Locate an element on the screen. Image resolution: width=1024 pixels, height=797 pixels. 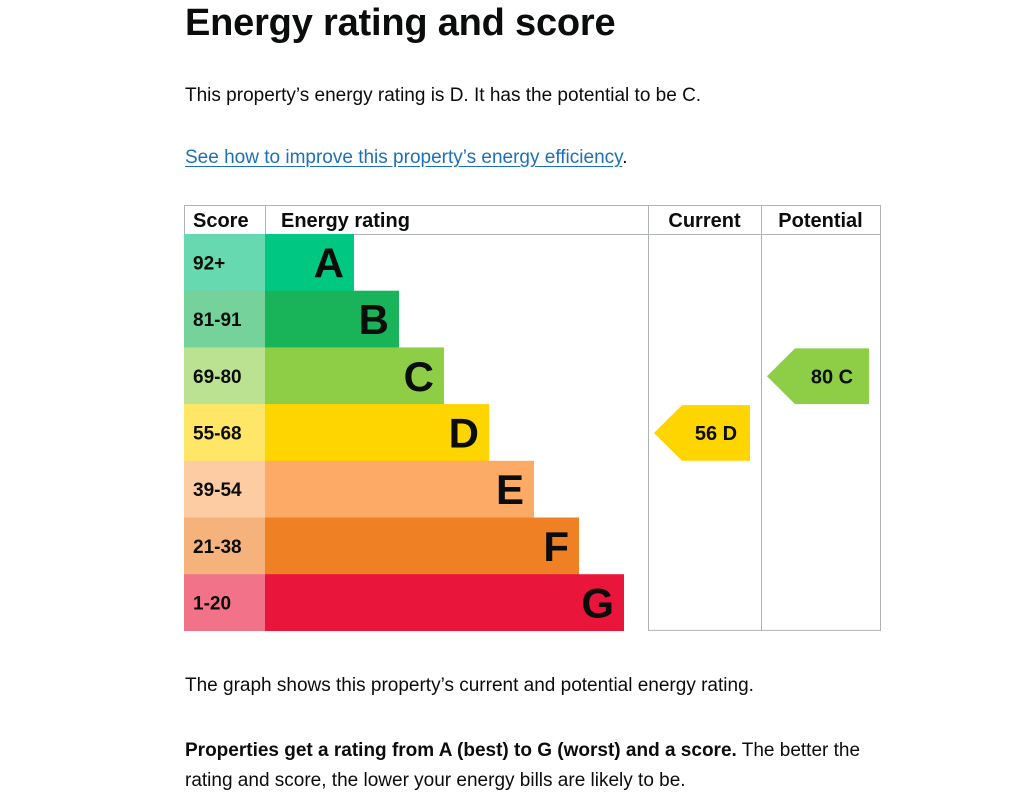
band-g-letter: G is located at coordinates (597, 603).